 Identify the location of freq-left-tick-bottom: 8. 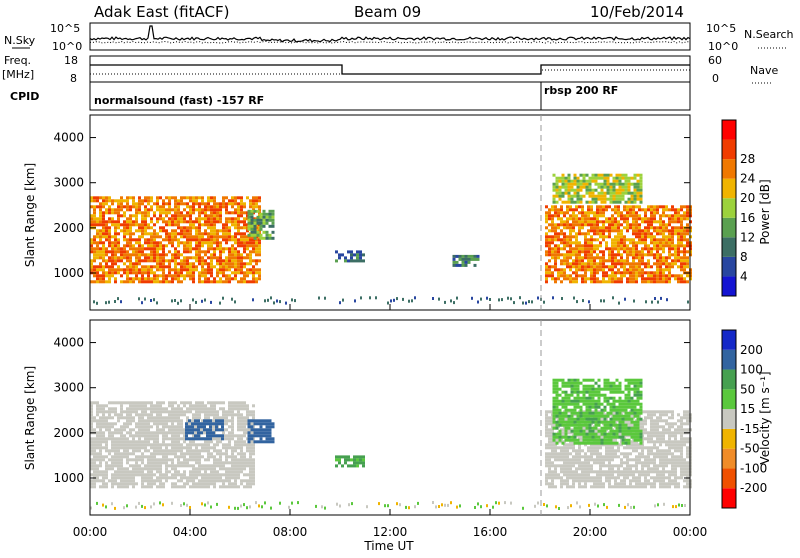
(73, 78).